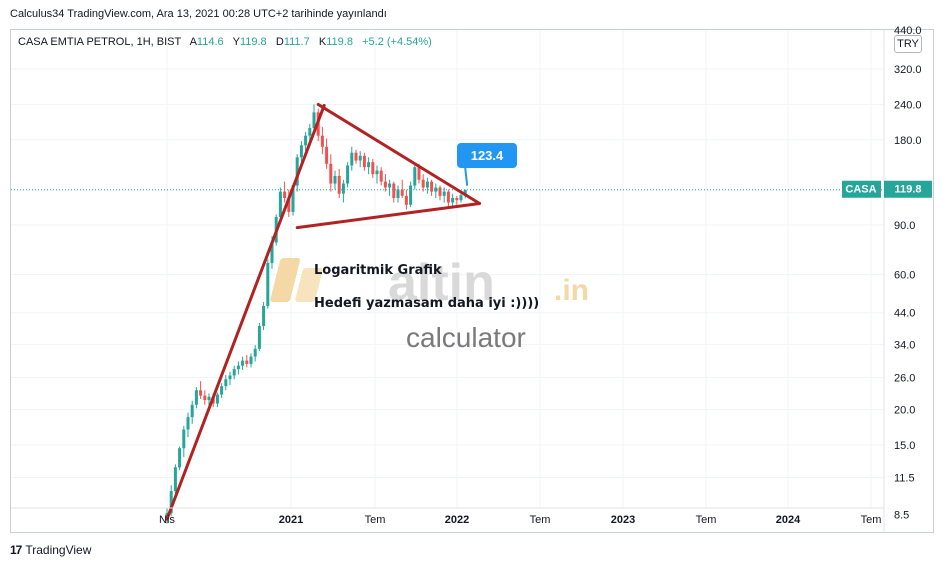  I want to click on tradingview-logo-icon: 17, so click(16, 550).